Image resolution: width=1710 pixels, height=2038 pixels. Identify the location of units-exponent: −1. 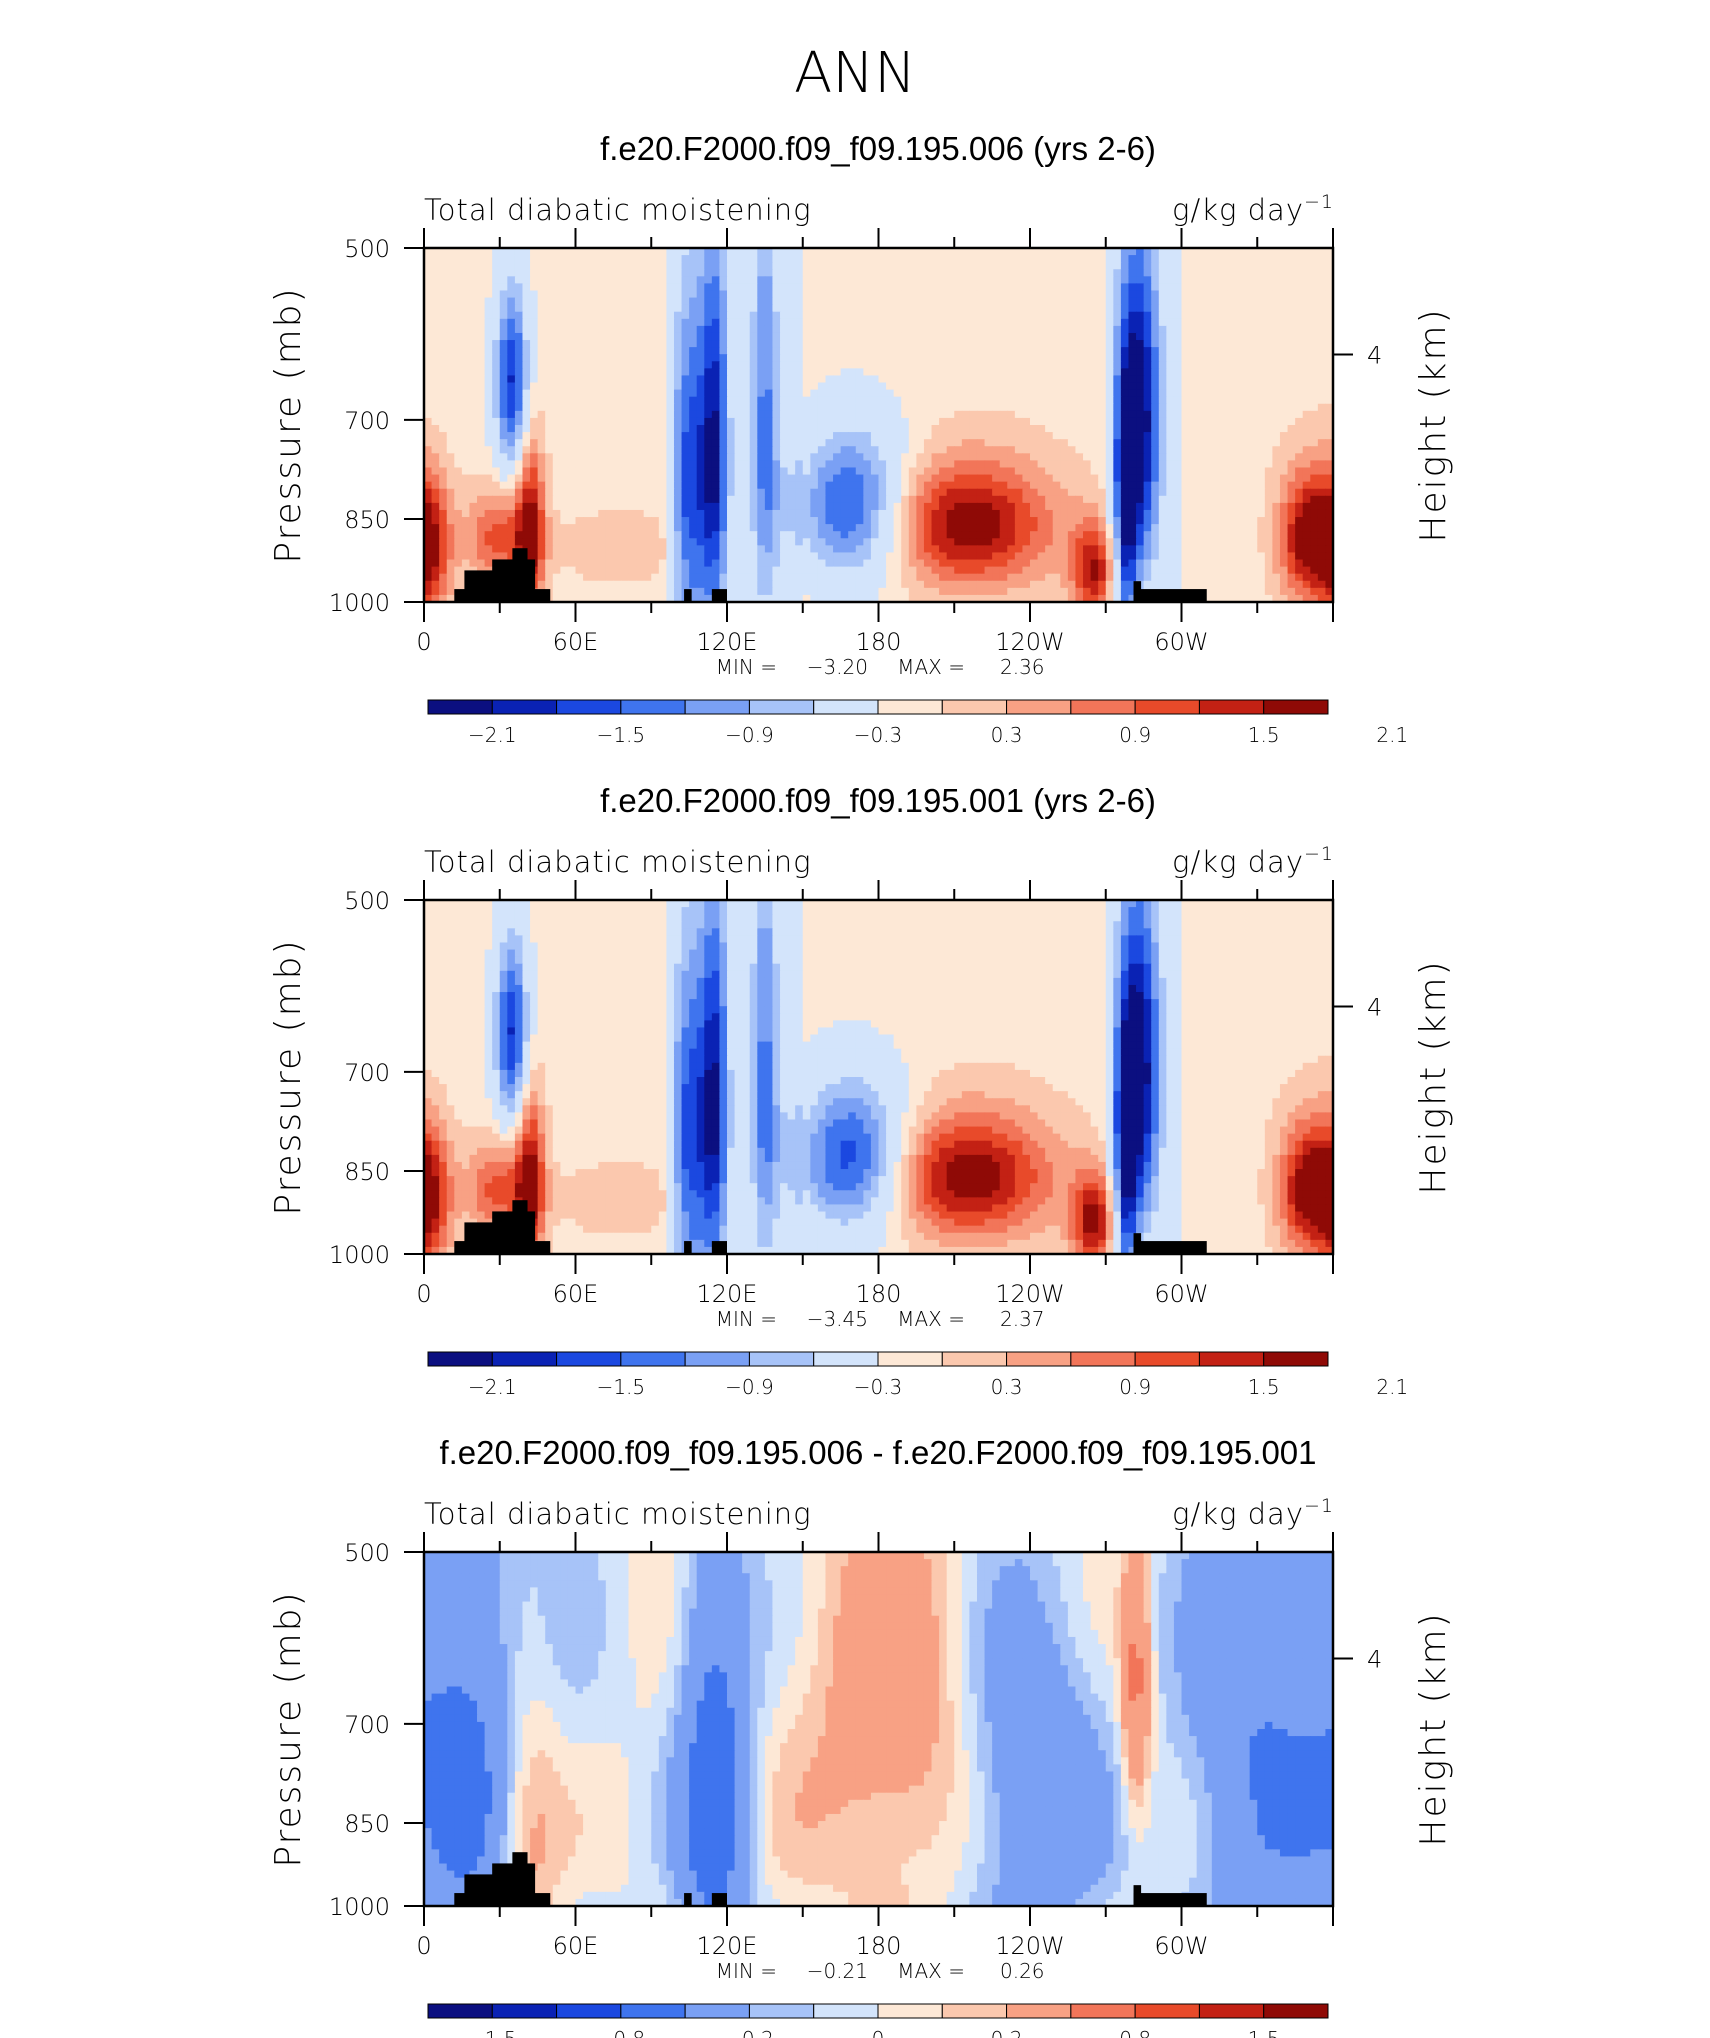
(1319, 202).